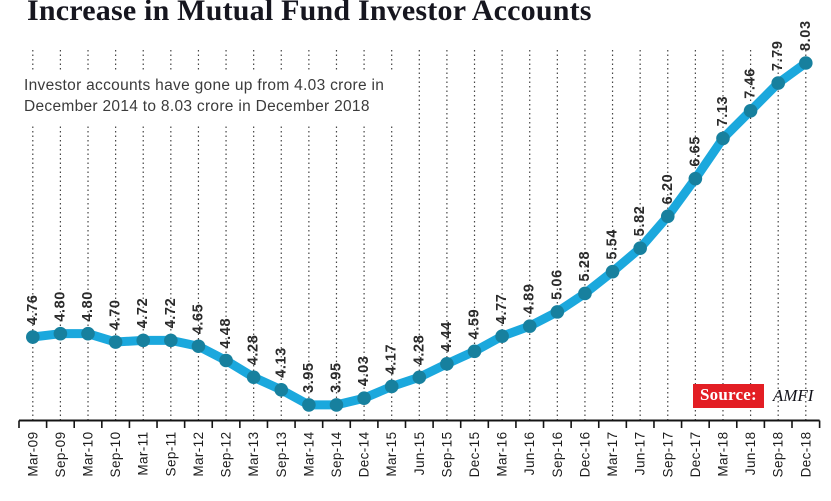  I want to click on value-label: 4.48, so click(226, 333).